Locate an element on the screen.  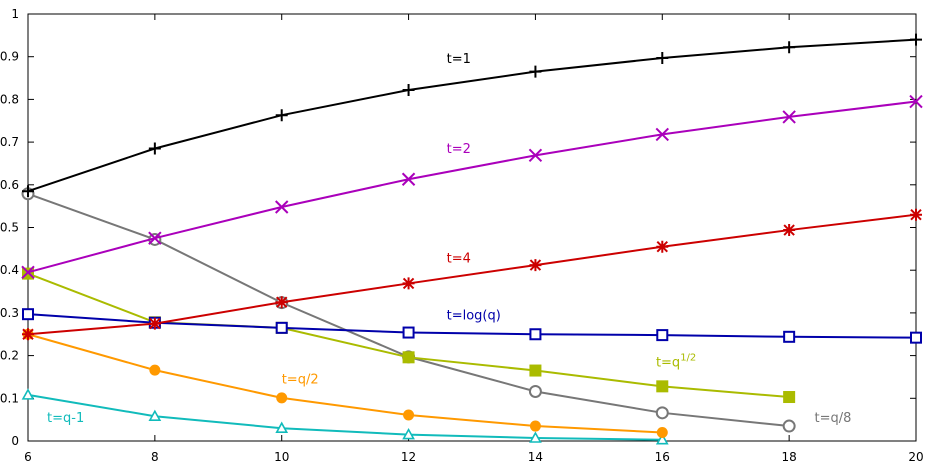
series-label: t=q/8 is located at coordinates (833, 418).